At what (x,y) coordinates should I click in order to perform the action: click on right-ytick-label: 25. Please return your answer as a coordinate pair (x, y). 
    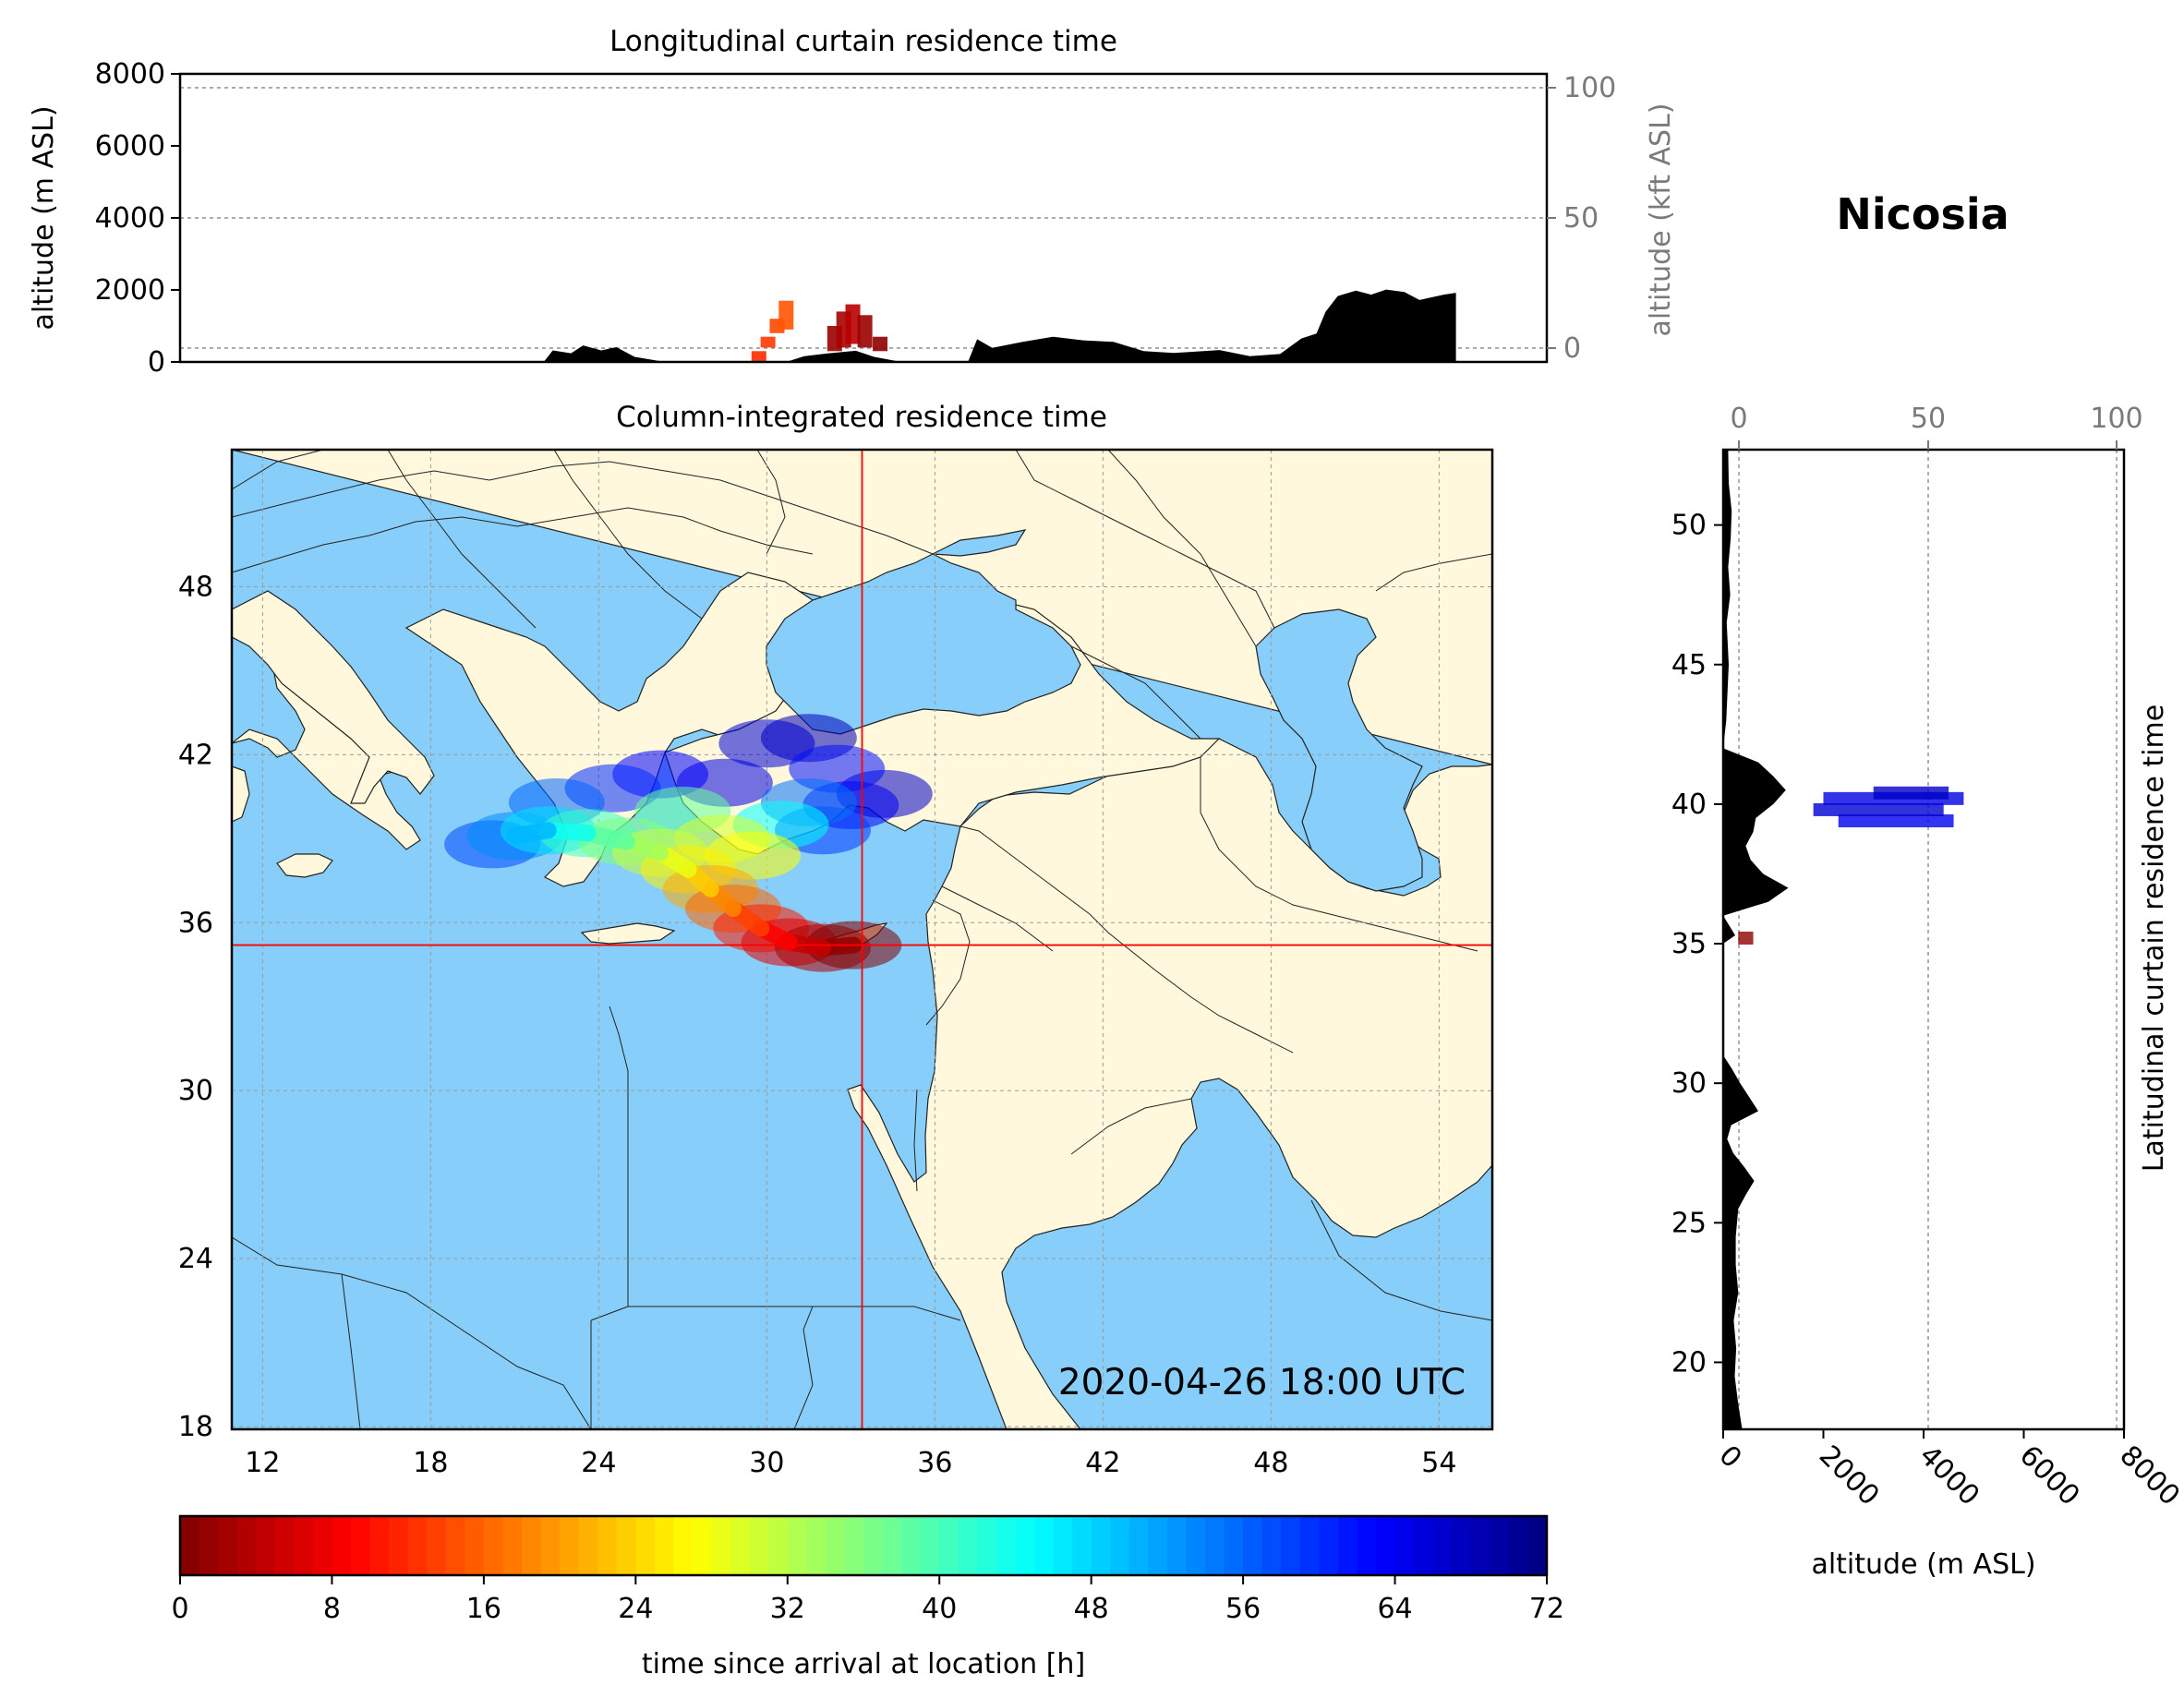
    Looking at the image, I should click on (1689, 1223).